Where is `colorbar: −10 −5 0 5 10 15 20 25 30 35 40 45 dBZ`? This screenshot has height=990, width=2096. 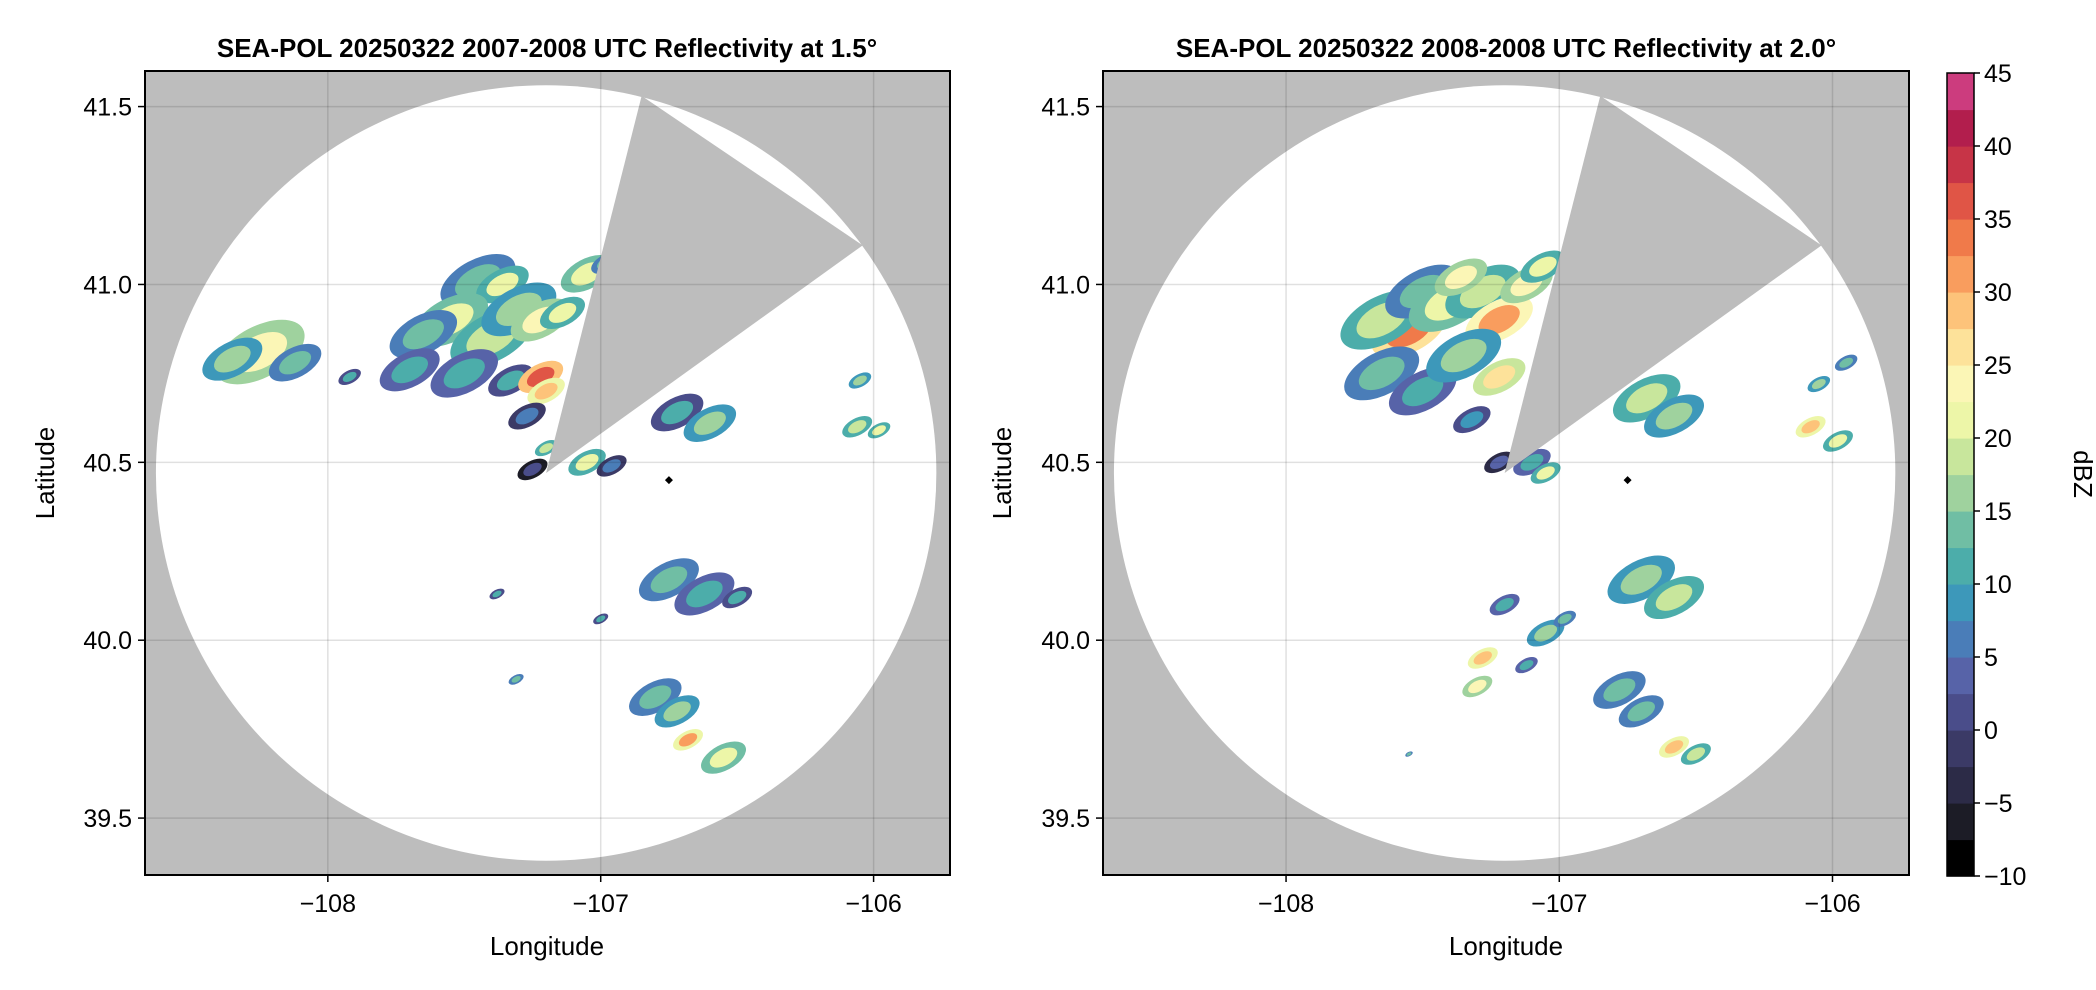
colorbar: −10 −5 0 5 10 15 20 25 30 35 40 45 dBZ is located at coordinates (2021, 475).